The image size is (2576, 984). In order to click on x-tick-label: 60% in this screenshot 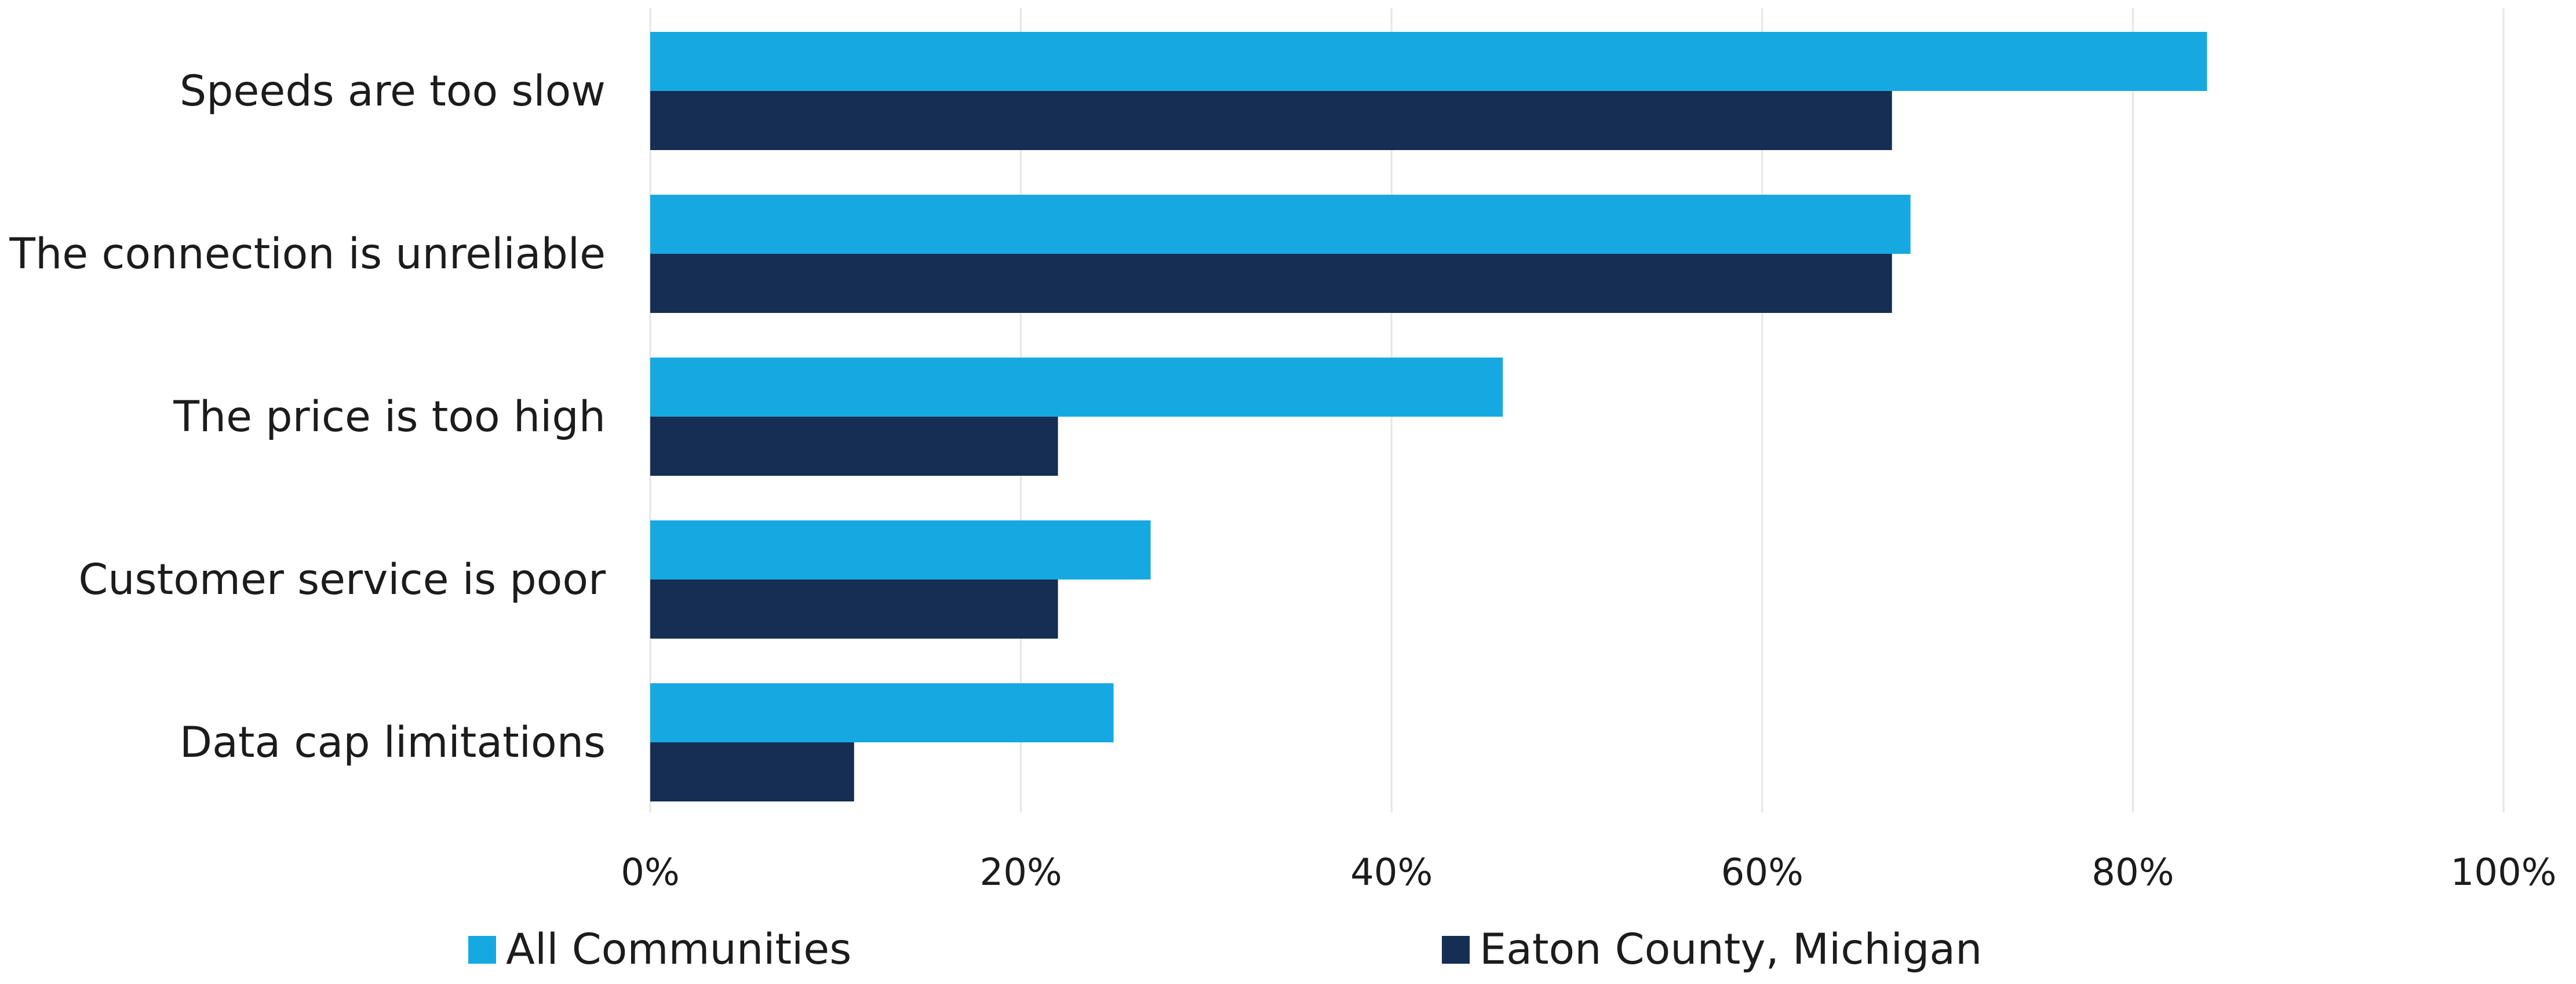, I will do `click(1762, 872)`.